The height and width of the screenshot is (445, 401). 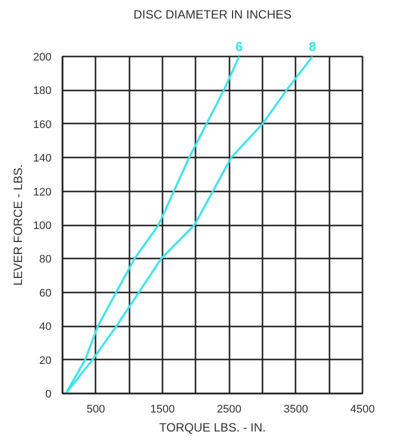 I want to click on y-tick-label: 20, so click(x=45, y=360).